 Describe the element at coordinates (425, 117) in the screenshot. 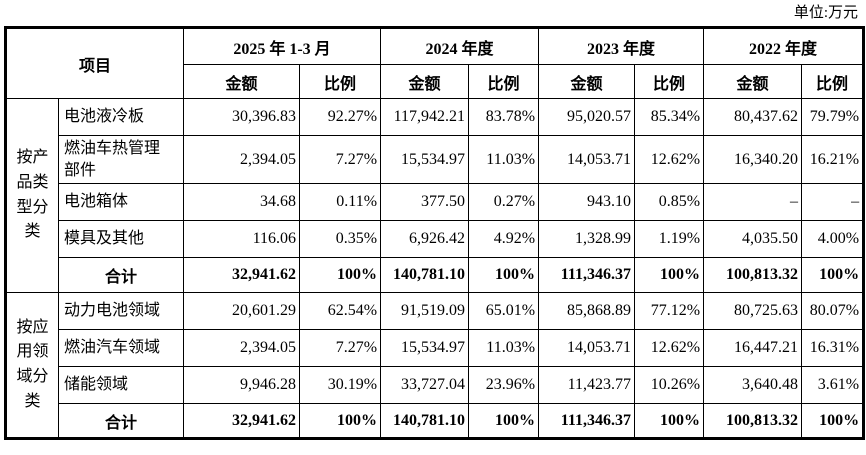

I see `amount-cell: 117,942.21` at that location.